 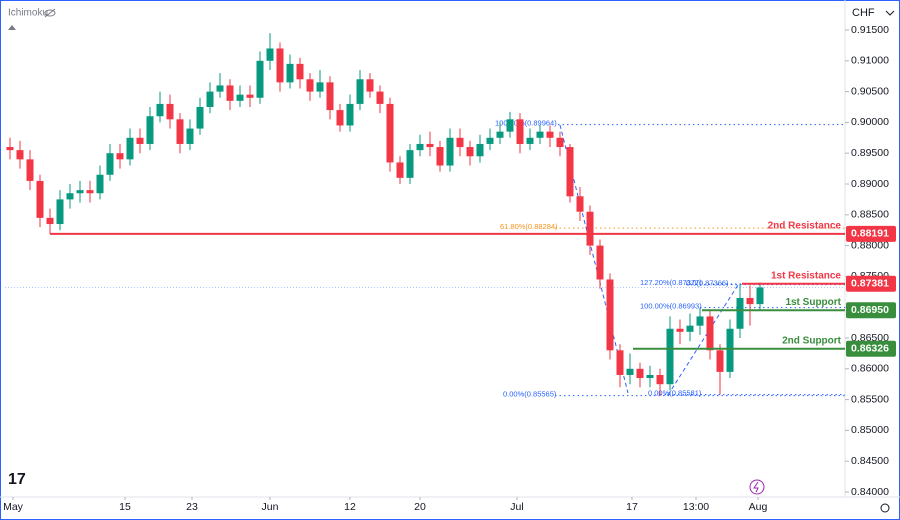 I want to click on level-name: 1st Resistance, so click(x=806, y=275).